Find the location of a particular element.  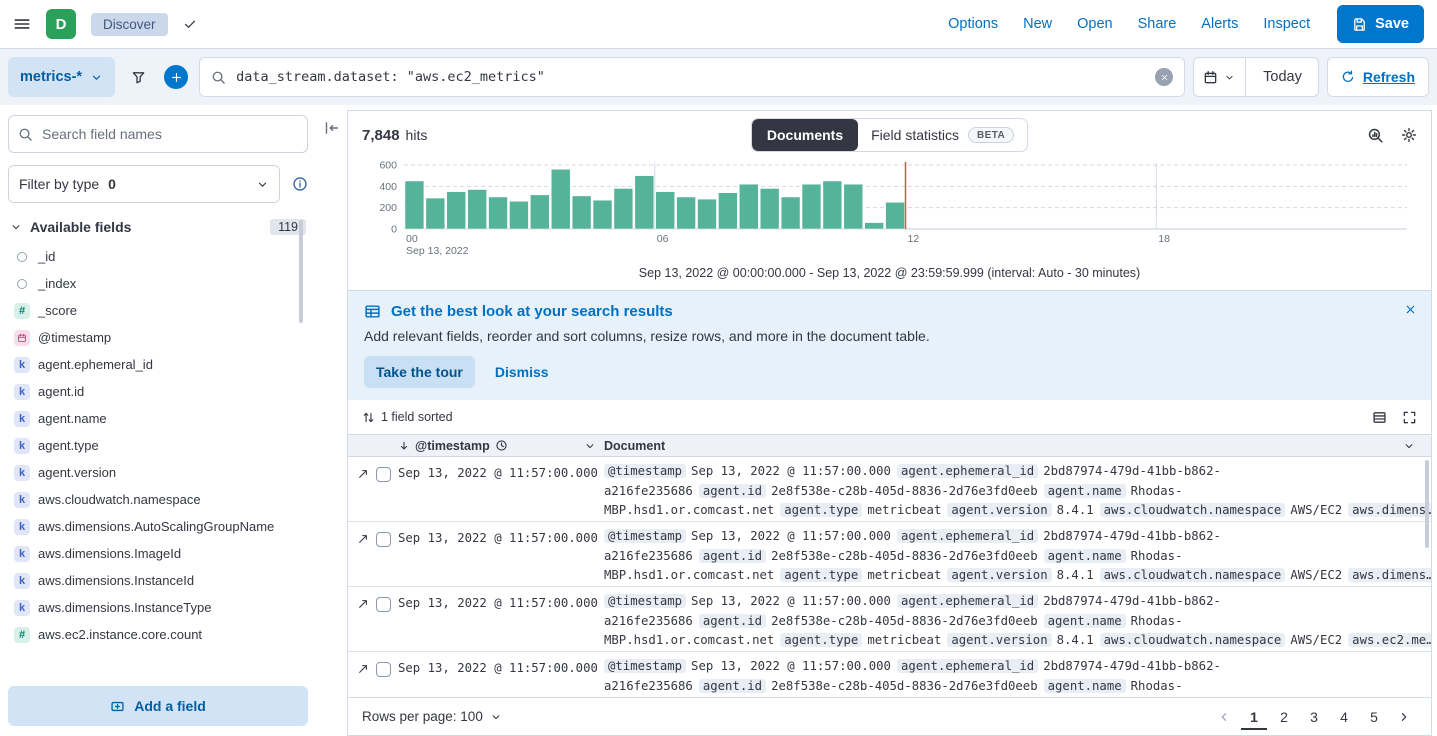

doc-field-value: 2e8f538e-c28b-405d-8836-2d76e3fd0eeb is located at coordinates (904, 620).